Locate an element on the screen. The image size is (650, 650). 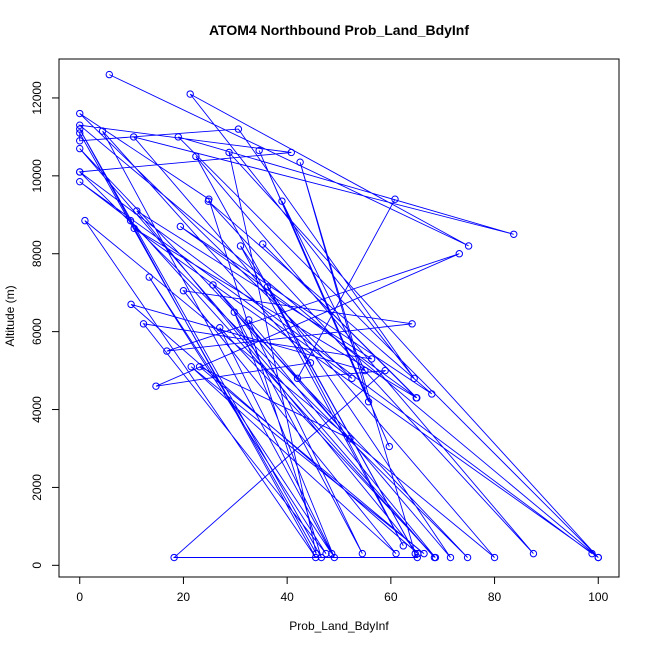
y-tick-label: 8000 is located at coordinates (37, 253).